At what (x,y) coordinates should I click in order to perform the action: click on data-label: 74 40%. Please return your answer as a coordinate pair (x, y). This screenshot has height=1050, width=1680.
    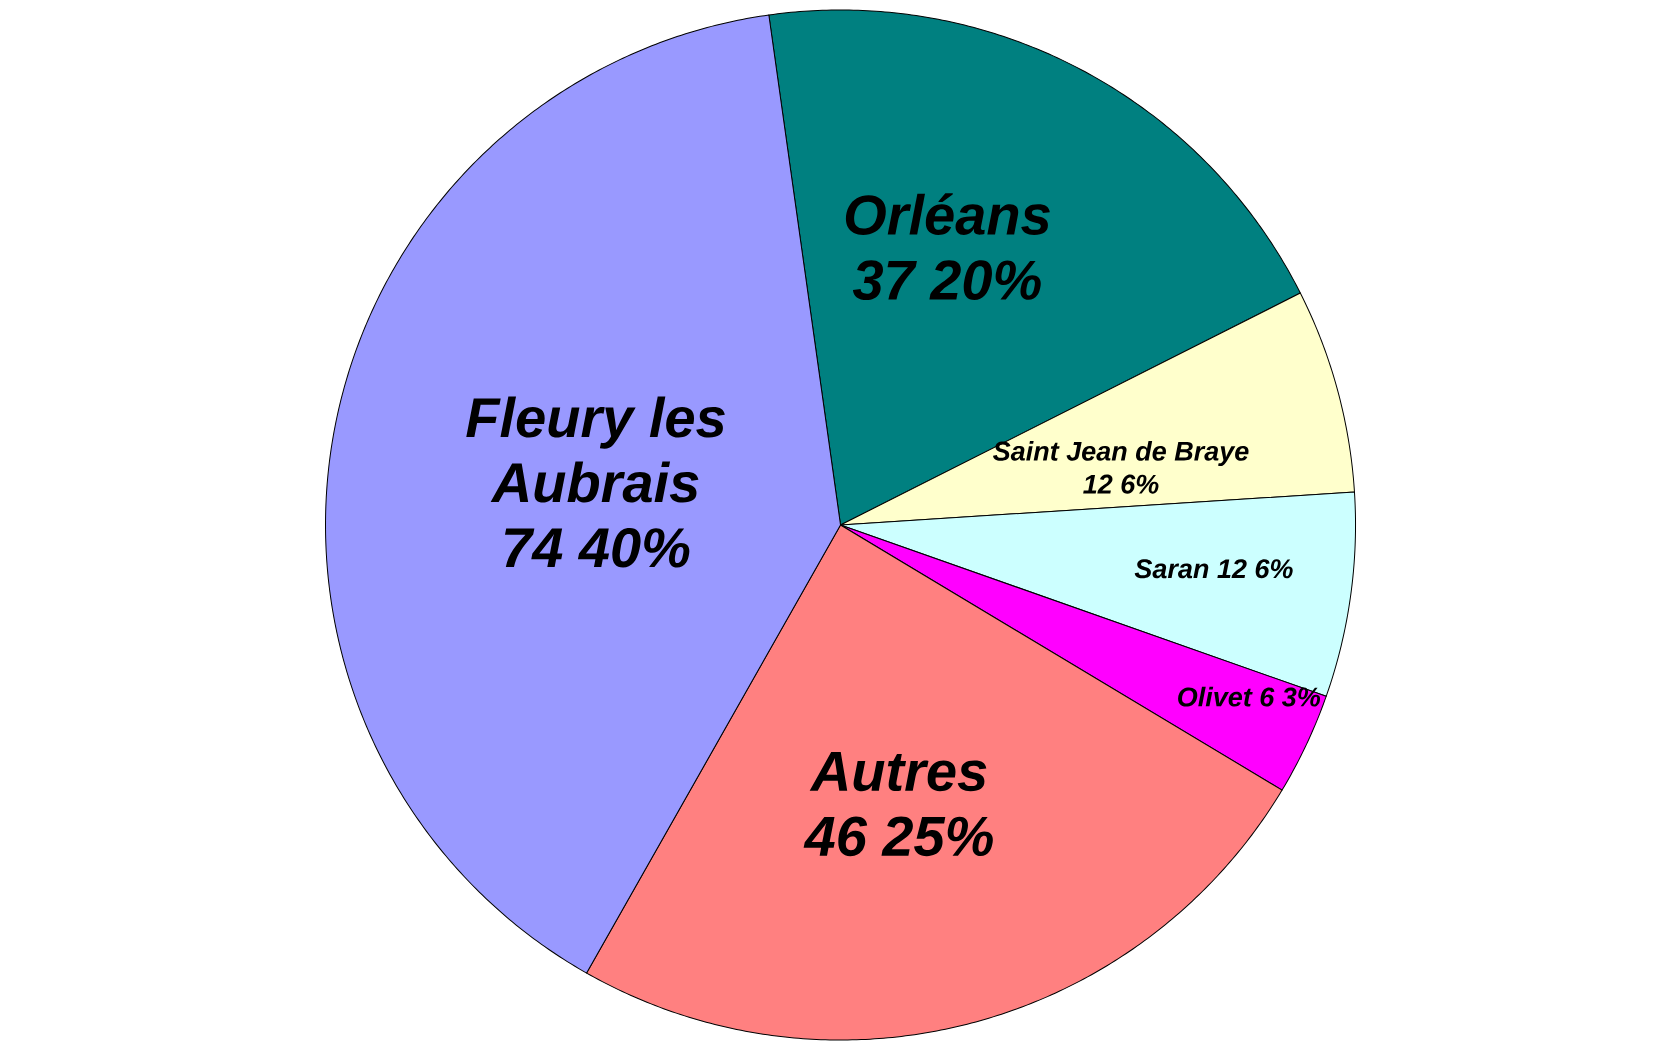
    Looking at the image, I should click on (597, 547).